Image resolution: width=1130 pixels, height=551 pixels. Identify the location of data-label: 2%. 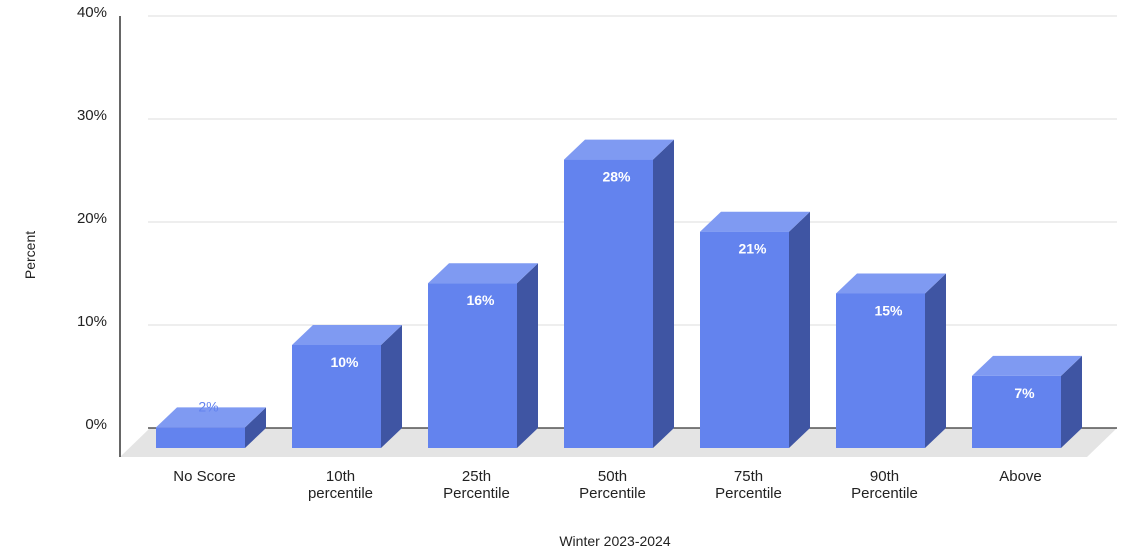
(208, 406).